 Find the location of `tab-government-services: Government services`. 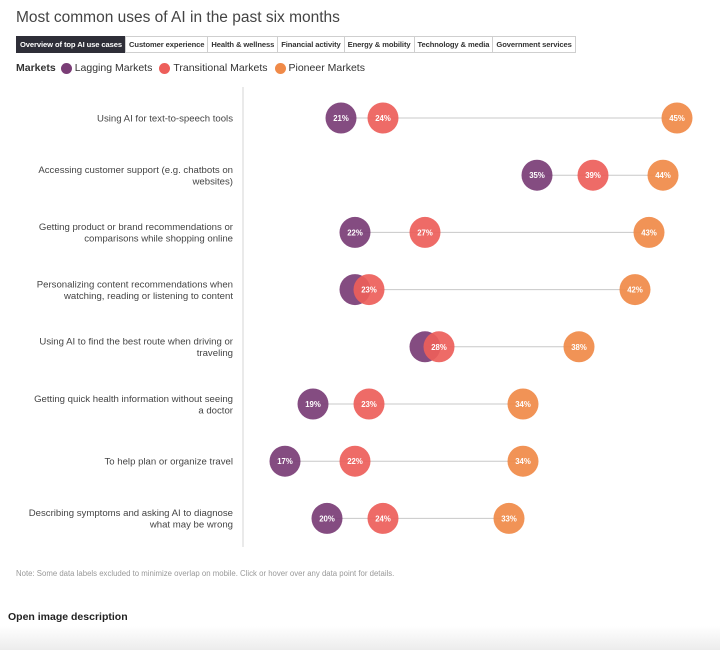

tab-government-services: Government services is located at coordinates (534, 44).